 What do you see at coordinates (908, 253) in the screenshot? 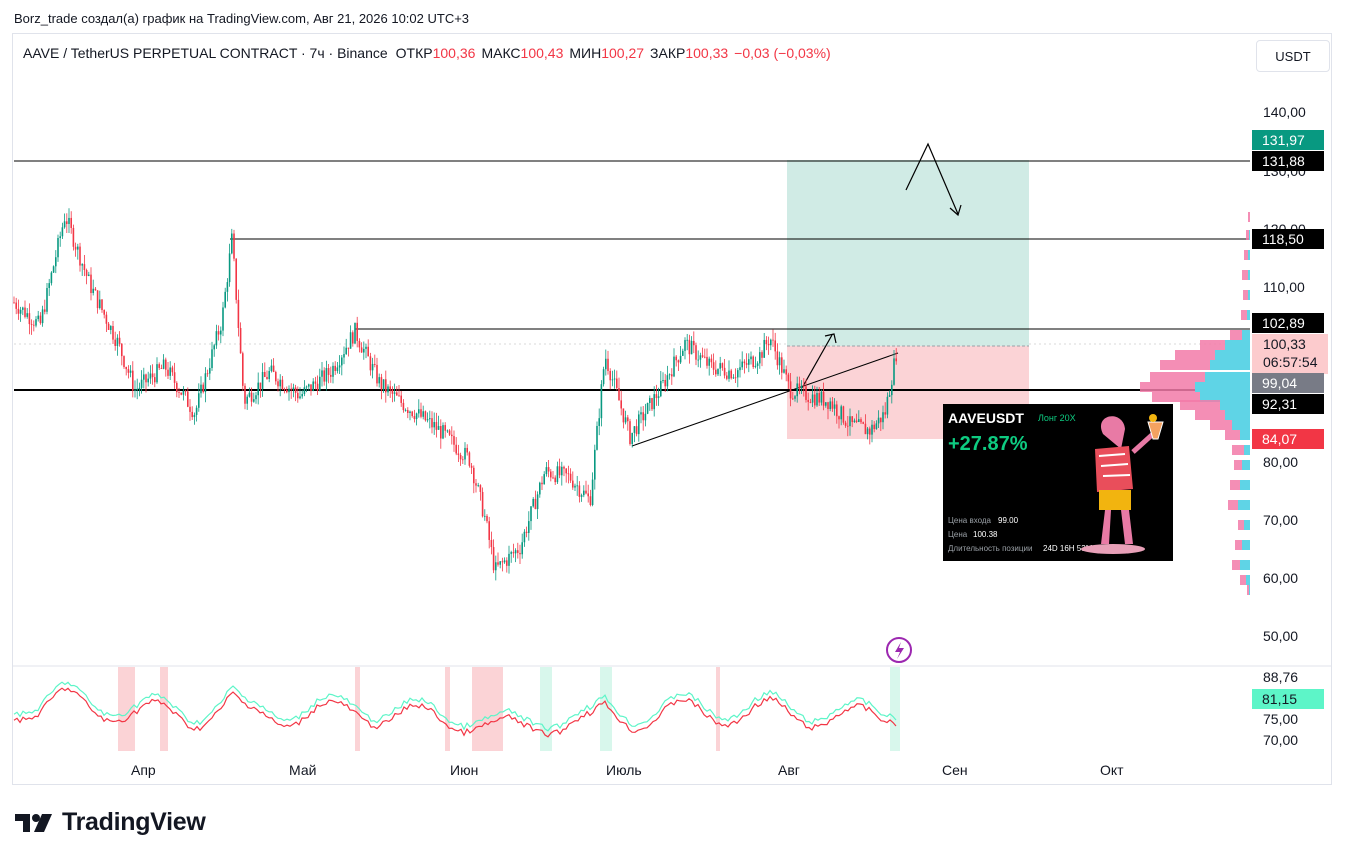
I see `profit-zone` at bounding box center [908, 253].